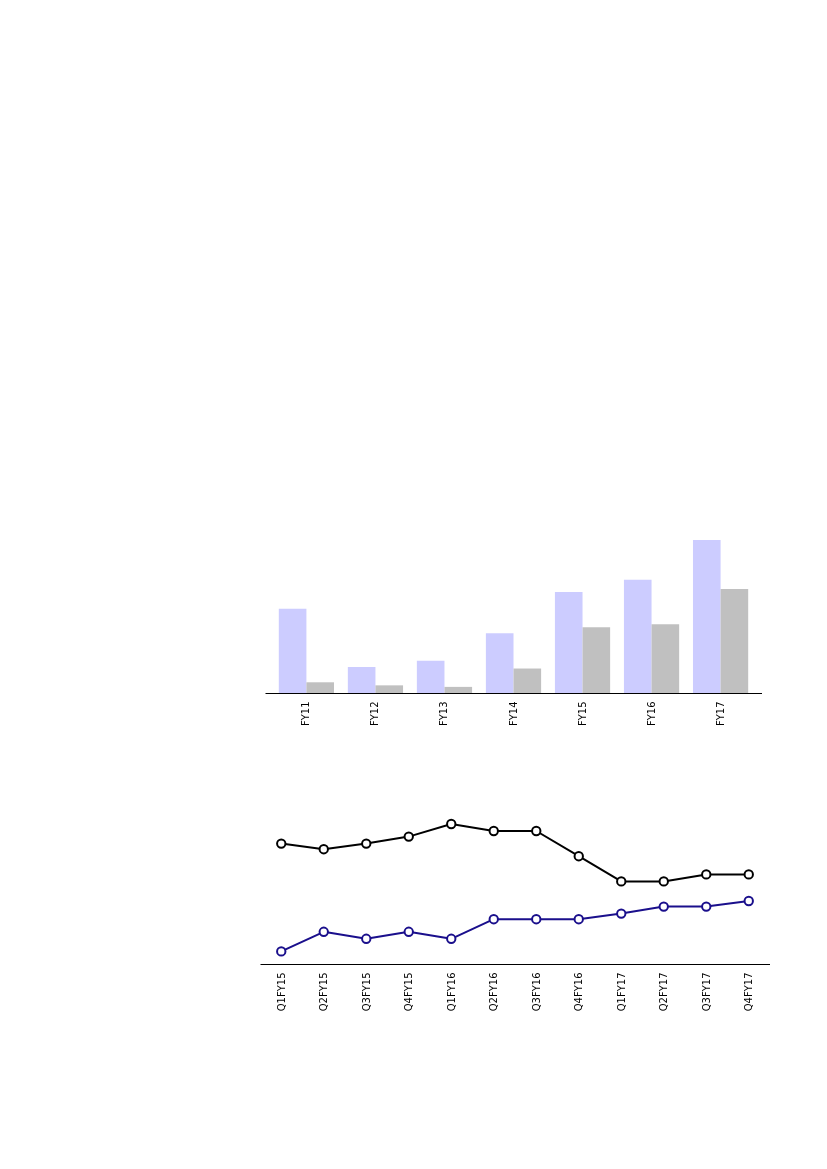  What do you see at coordinates (375, 714) in the screenshot?
I see `x-tick-label: FY12` at bounding box center [375, 714].